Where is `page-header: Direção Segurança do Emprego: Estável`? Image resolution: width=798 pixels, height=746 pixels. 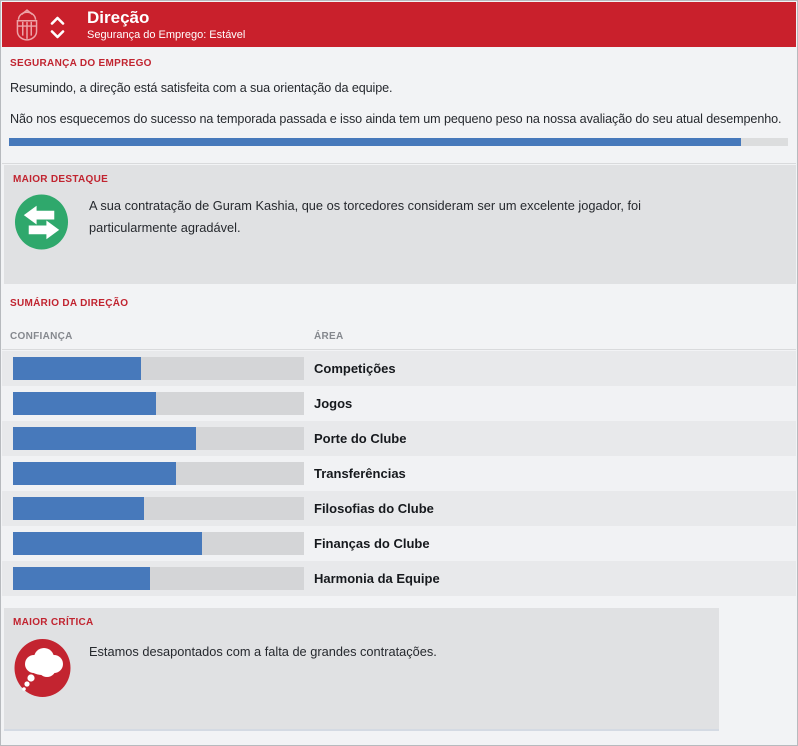 page-header: Direção Segurança do Emprego: Estável is located at coordinates (399, 24).